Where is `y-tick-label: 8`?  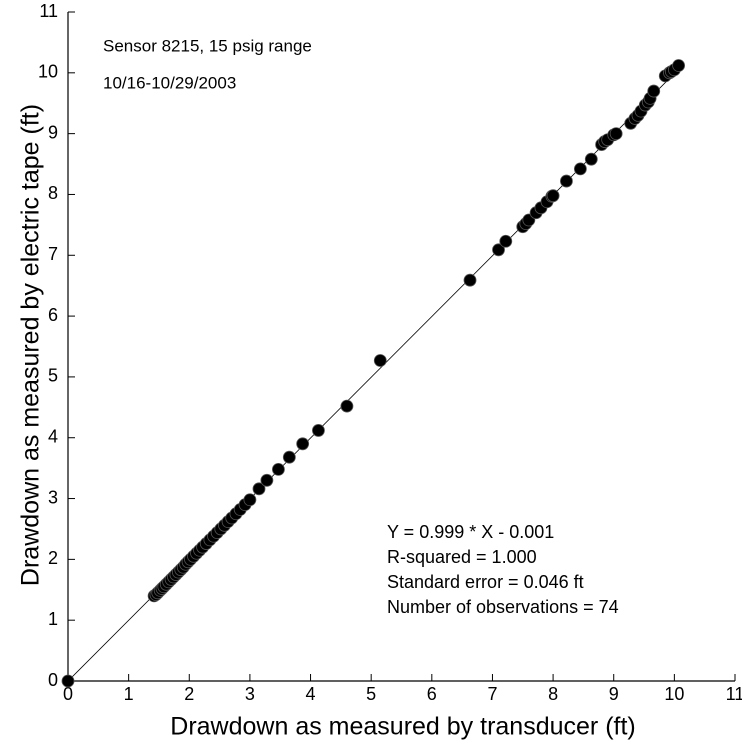 y-tick-label: 8 is located at coordinates (53, 193).